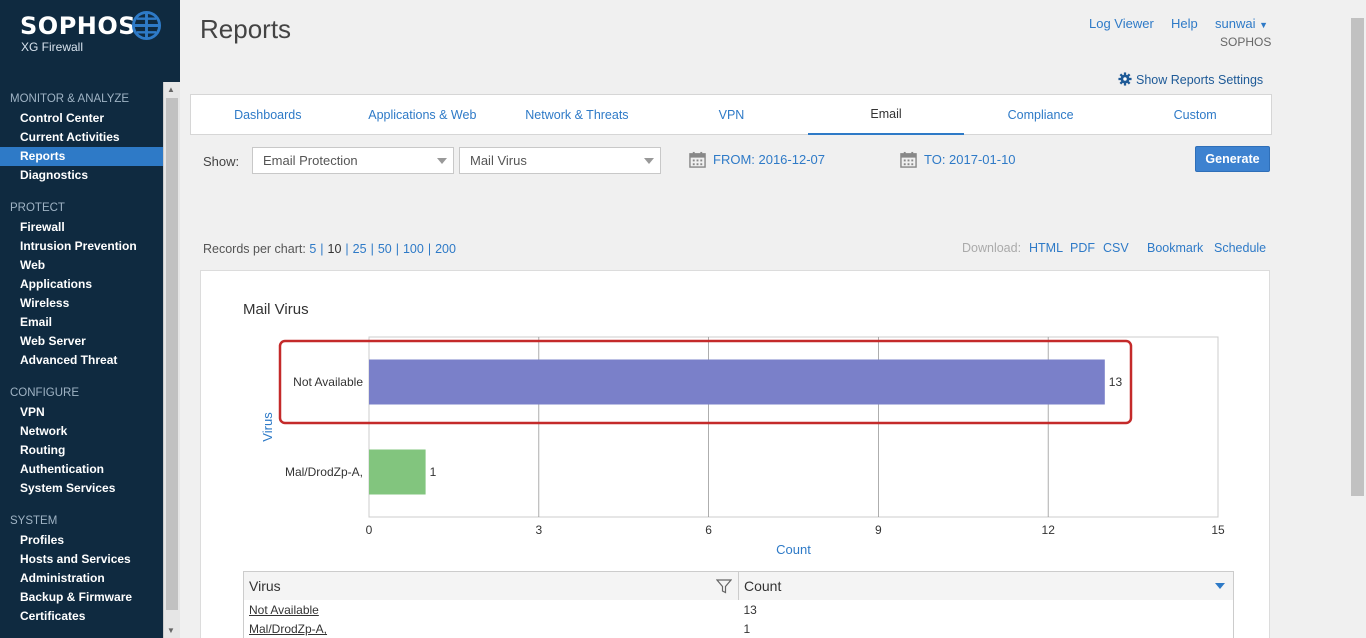 The image size is (1366, 638). I want to click on chevron-down-icon: ▼, so click(1264, 25).